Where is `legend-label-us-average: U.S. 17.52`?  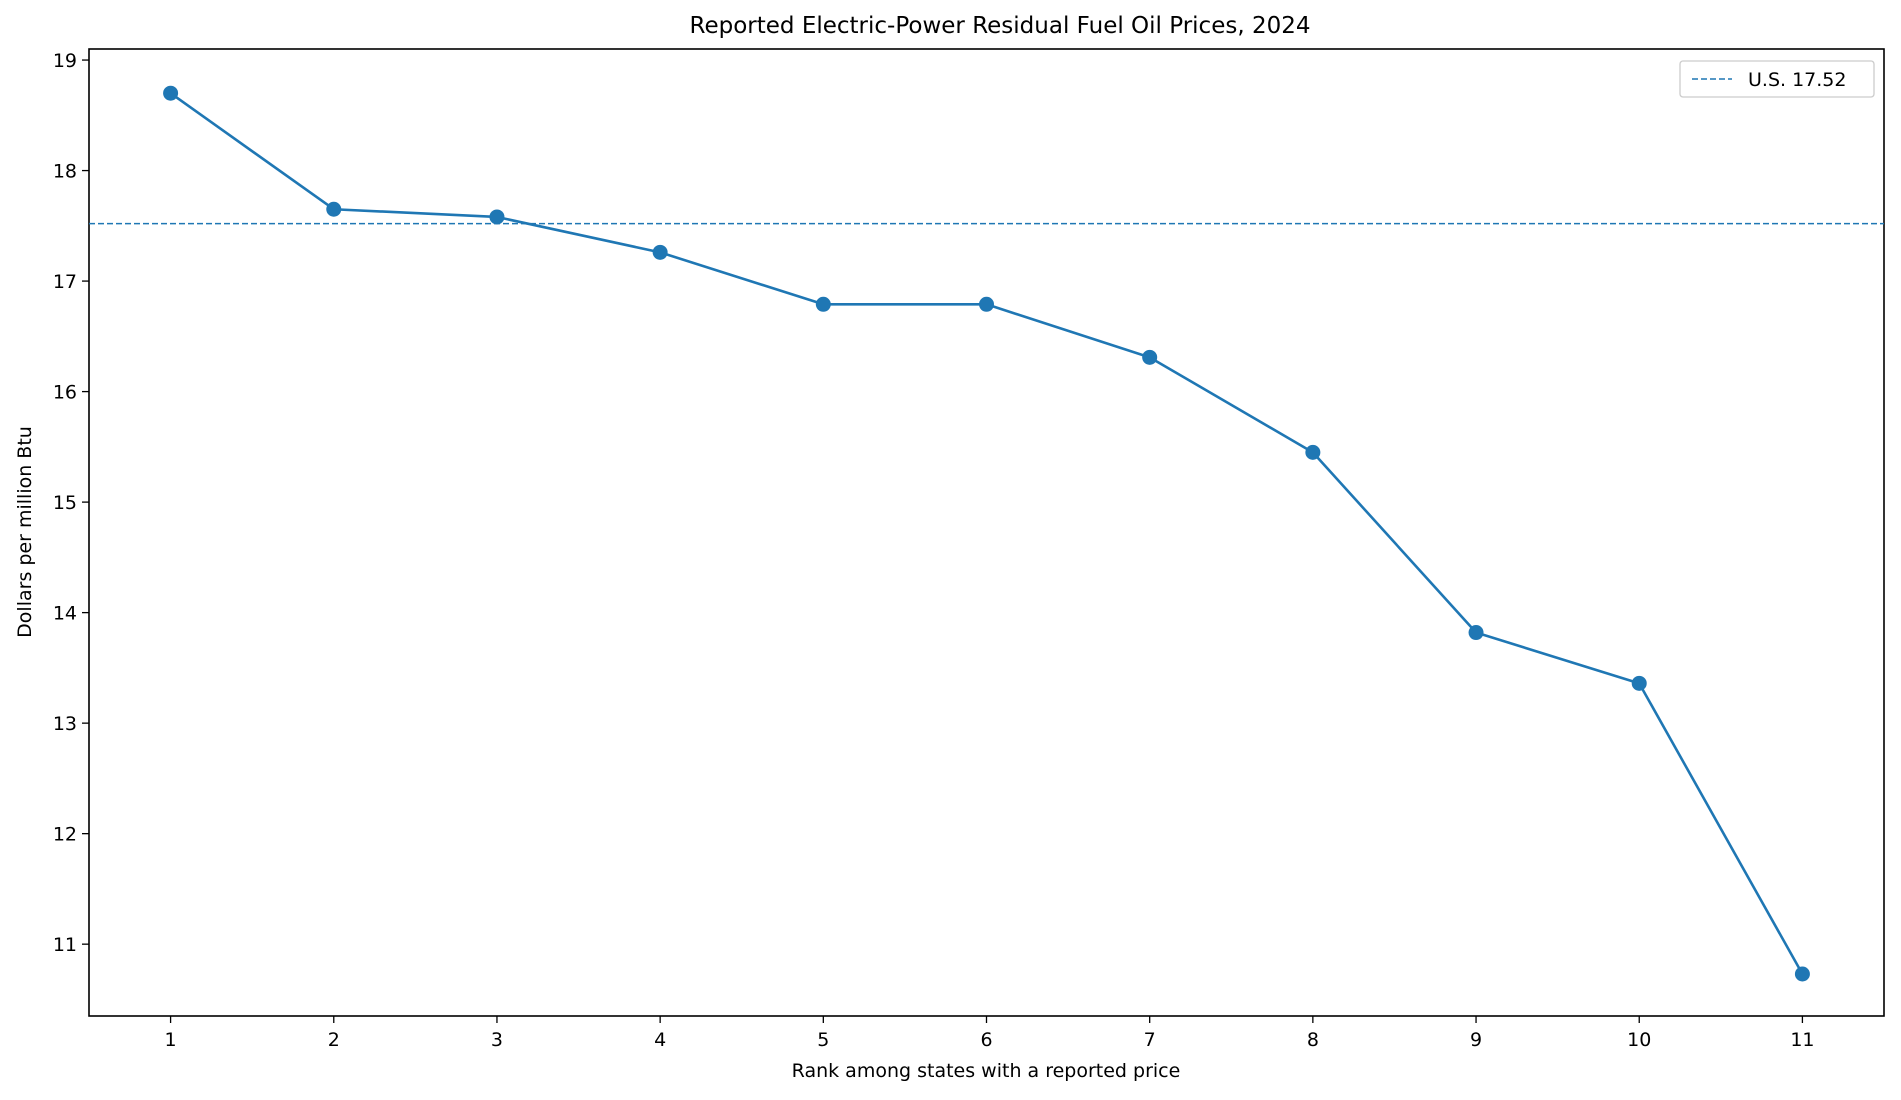 legend-label-us-average: U.S. 17.52 is located at coordinates (1797, 80).